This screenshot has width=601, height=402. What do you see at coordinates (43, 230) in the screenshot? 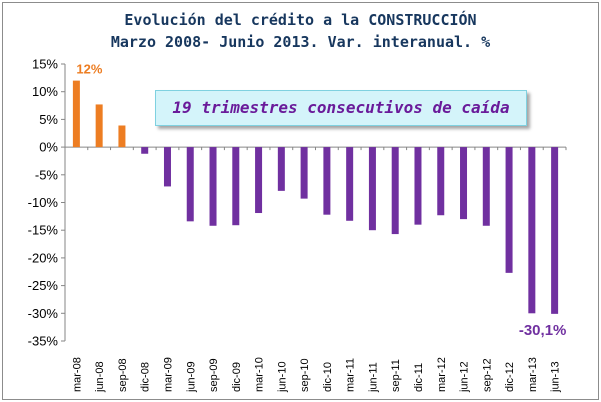
I see `y-tick-label: -15%` at bounding box center [43, 230].